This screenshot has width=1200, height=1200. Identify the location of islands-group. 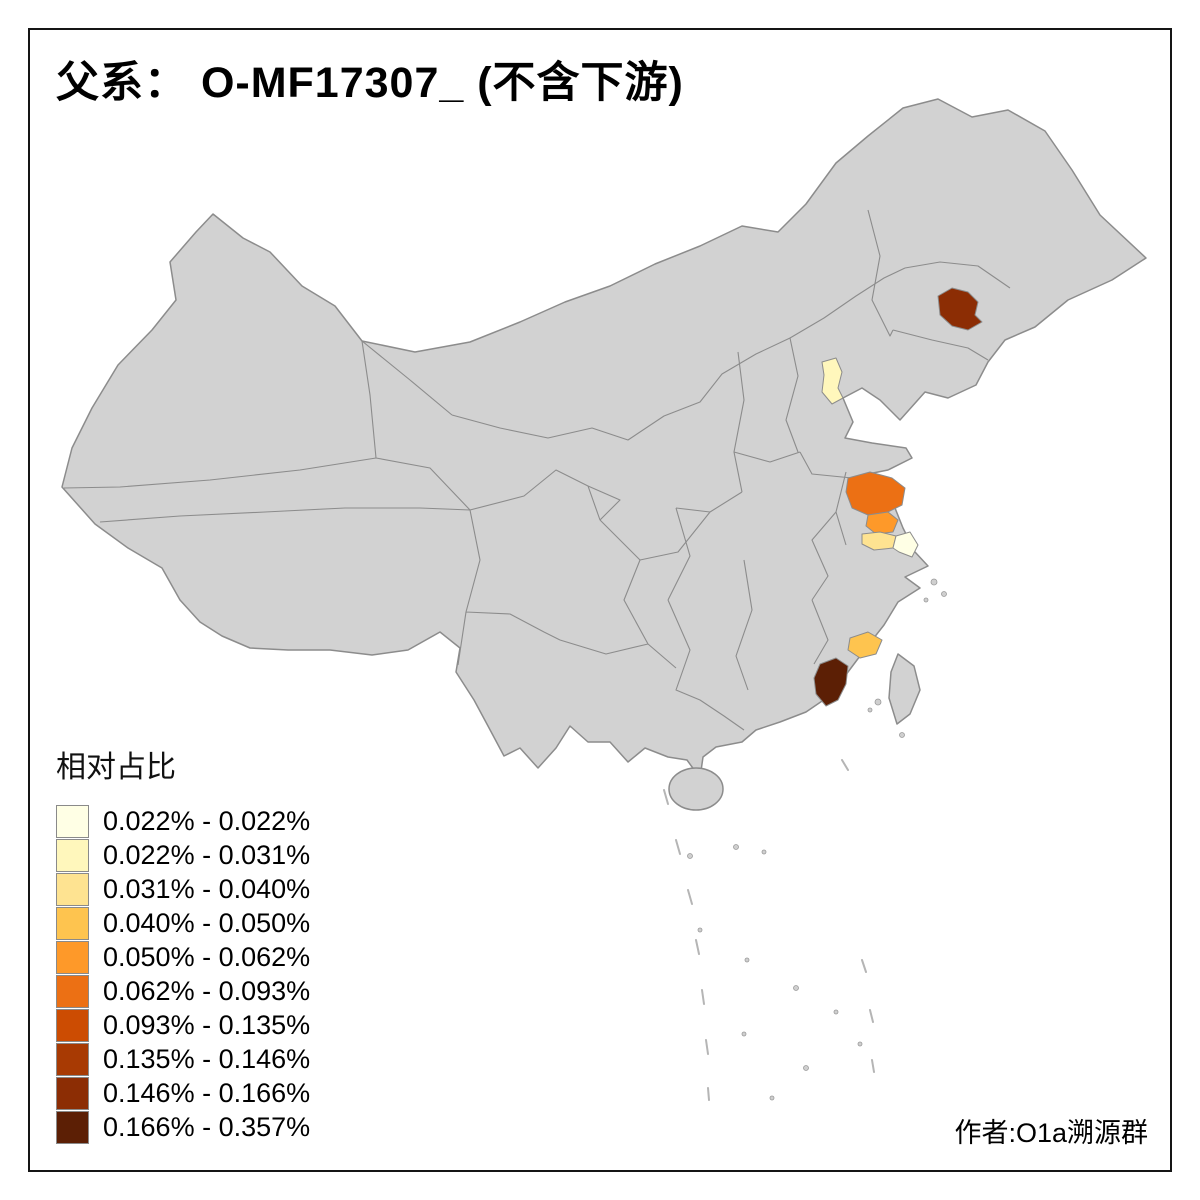
(794, 732).